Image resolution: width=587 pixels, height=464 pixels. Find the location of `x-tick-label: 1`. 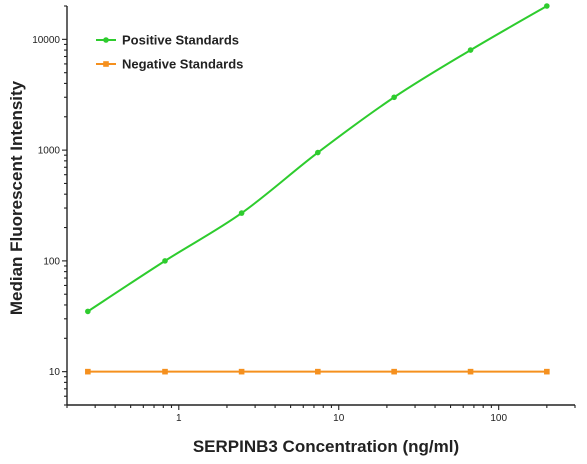

x-tick-label: 1 is located at coordinates (179, 418).